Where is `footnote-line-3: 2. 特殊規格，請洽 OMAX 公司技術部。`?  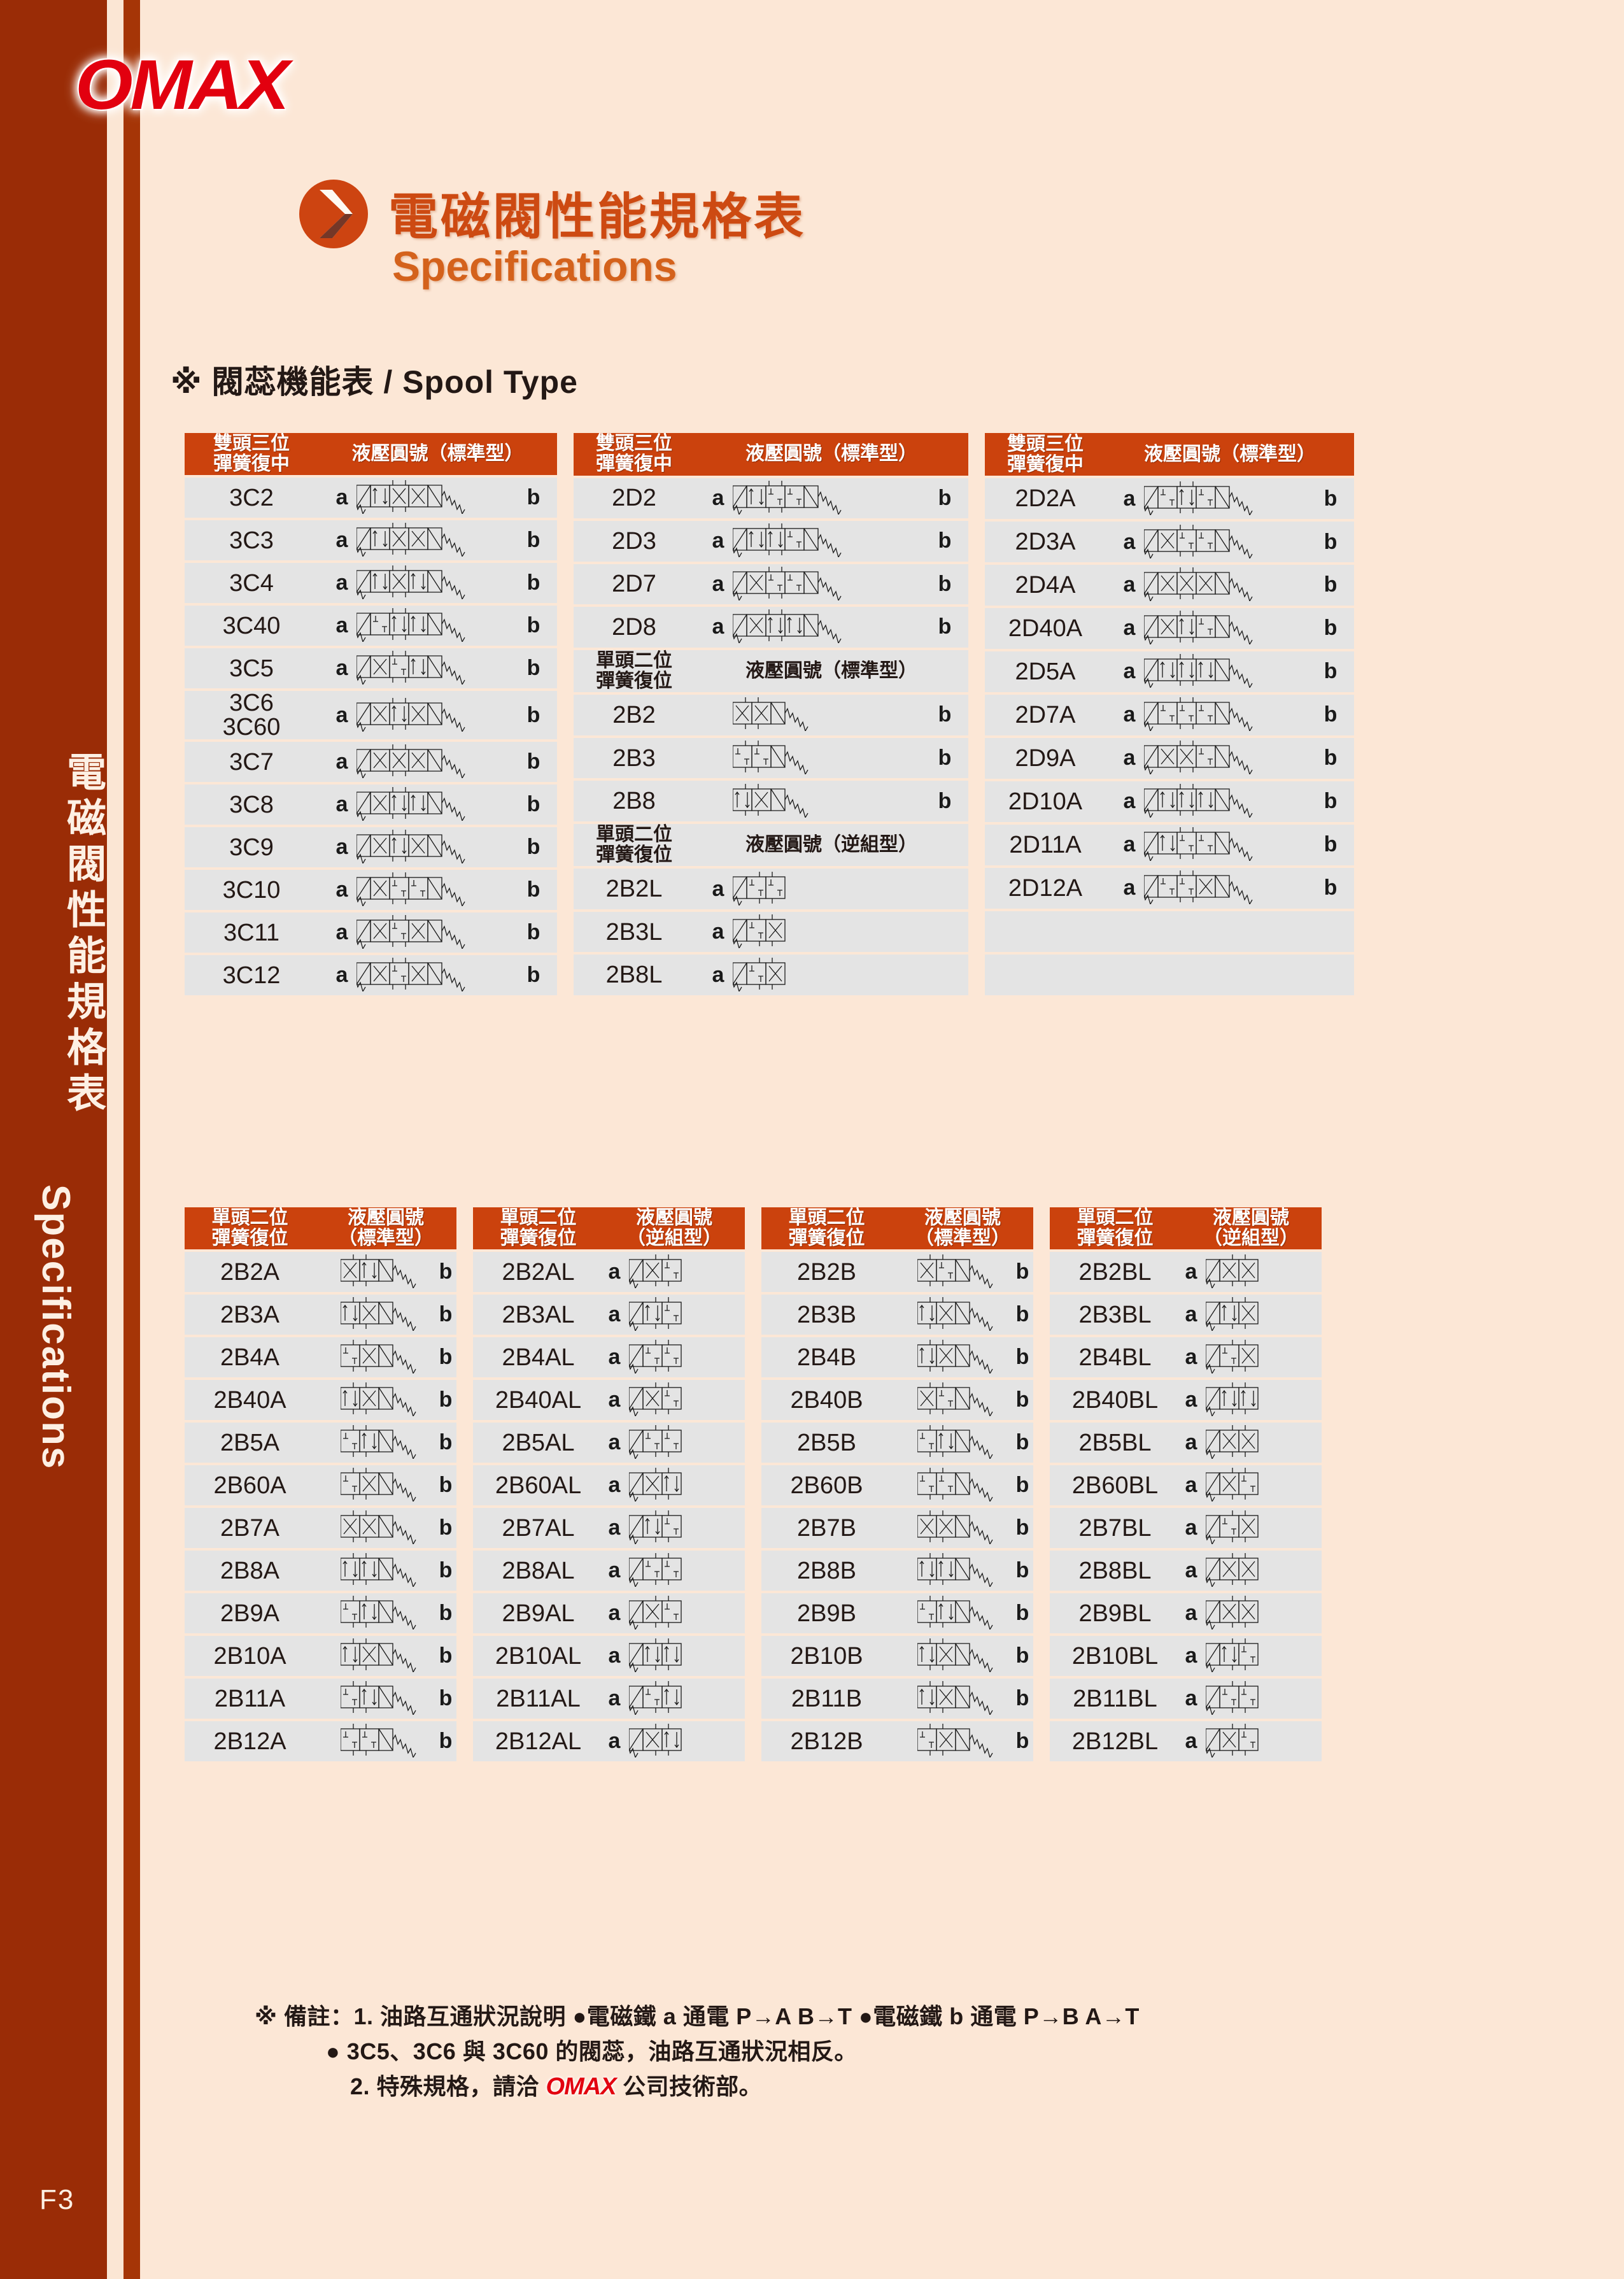 footnote-line-3: 2. 特殊規格，請洽 OMAX 公司技術部。 is located at coordinates (859, 2087).